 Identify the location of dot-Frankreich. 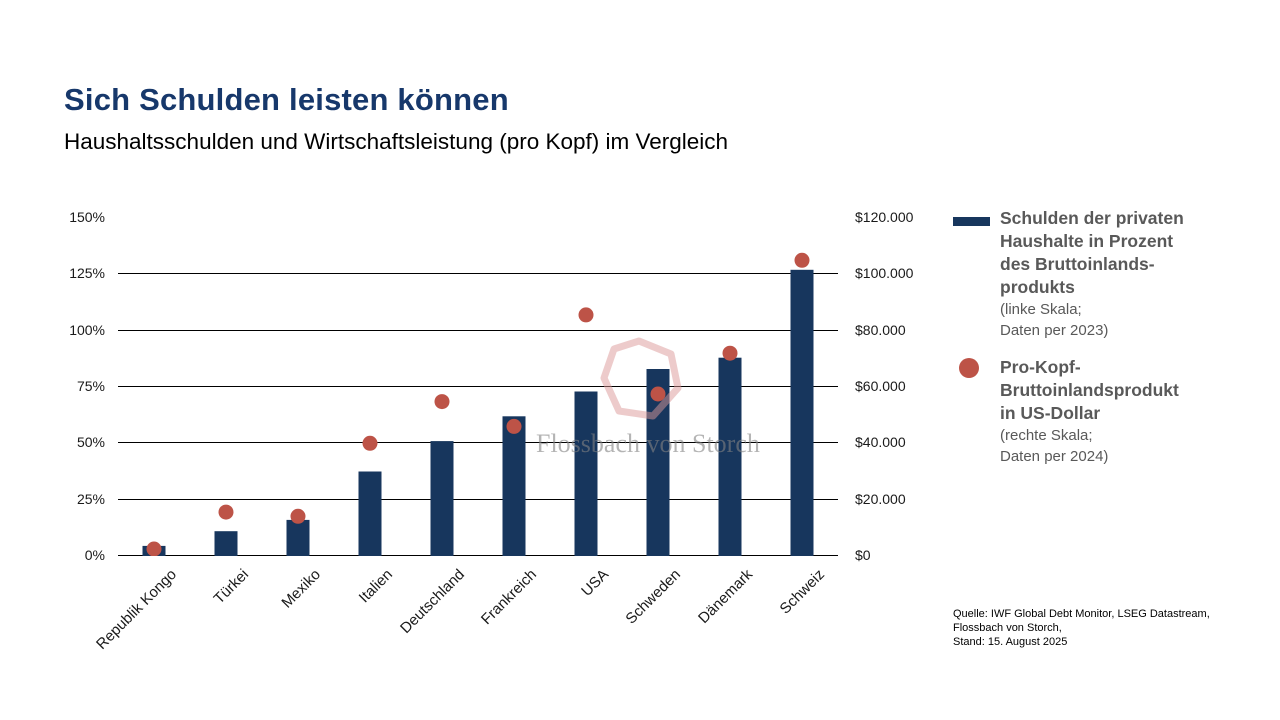
(514, 426).